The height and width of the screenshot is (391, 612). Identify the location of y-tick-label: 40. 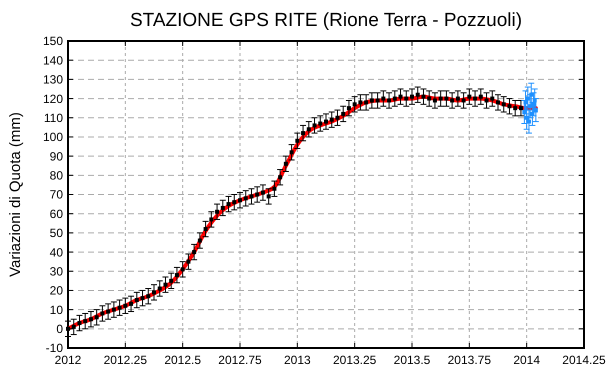
(57, 252).